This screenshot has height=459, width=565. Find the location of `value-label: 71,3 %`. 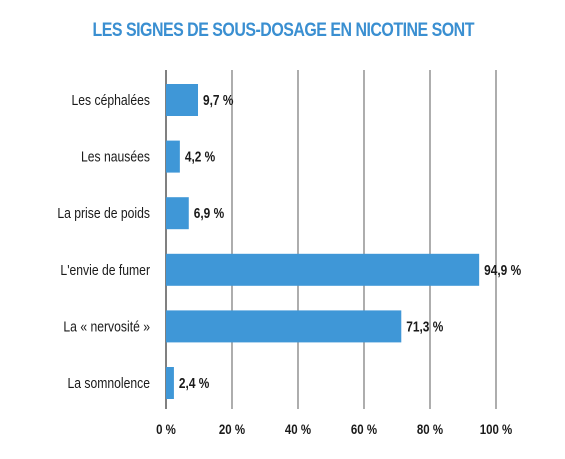

value-label: 71,3 % is located at coordinates (424, 326).